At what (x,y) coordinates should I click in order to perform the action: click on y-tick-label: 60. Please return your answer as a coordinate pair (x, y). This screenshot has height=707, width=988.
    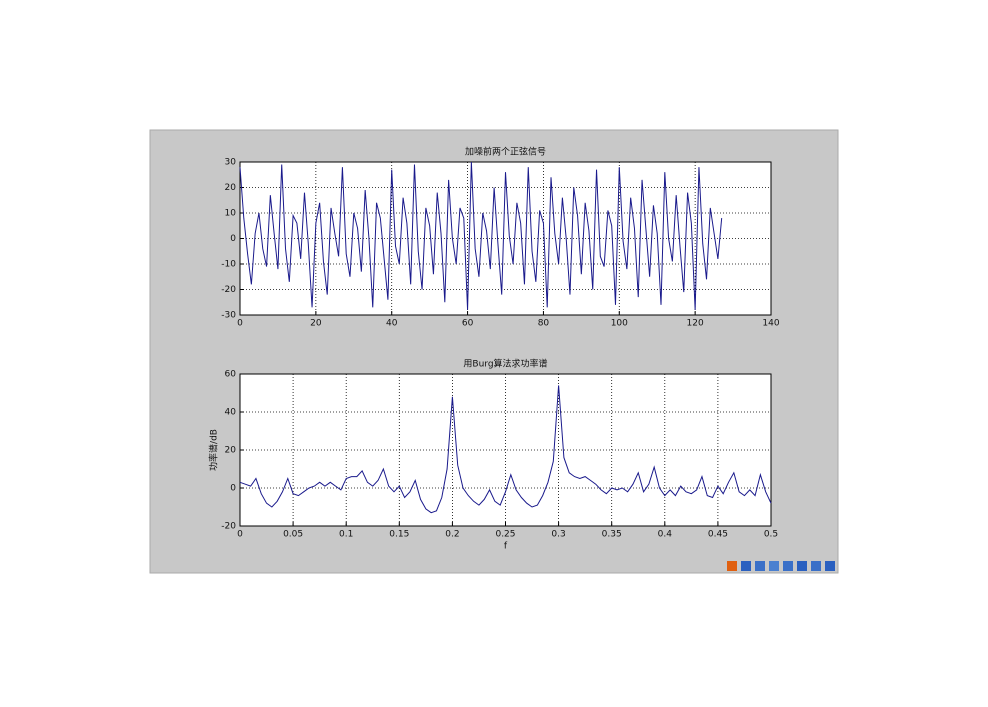
    Looking at the image, I should click on (231, 375).